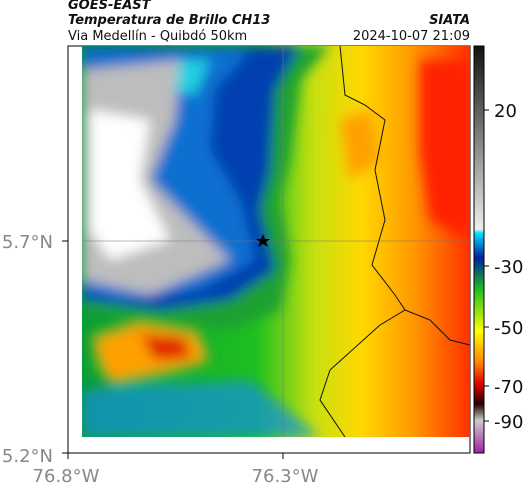 This screenshot has height=491, width=526. I want to click on colorbar-tick-label: -50, so click(508, 328).